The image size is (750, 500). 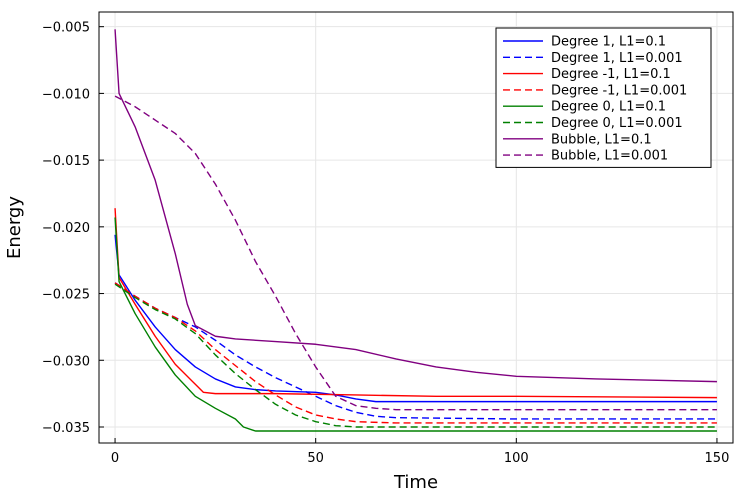 What do you see at coordinates (115, 458) in the screenshot?
I see `x-tick-label: 0` at bounding box center [115, 458].